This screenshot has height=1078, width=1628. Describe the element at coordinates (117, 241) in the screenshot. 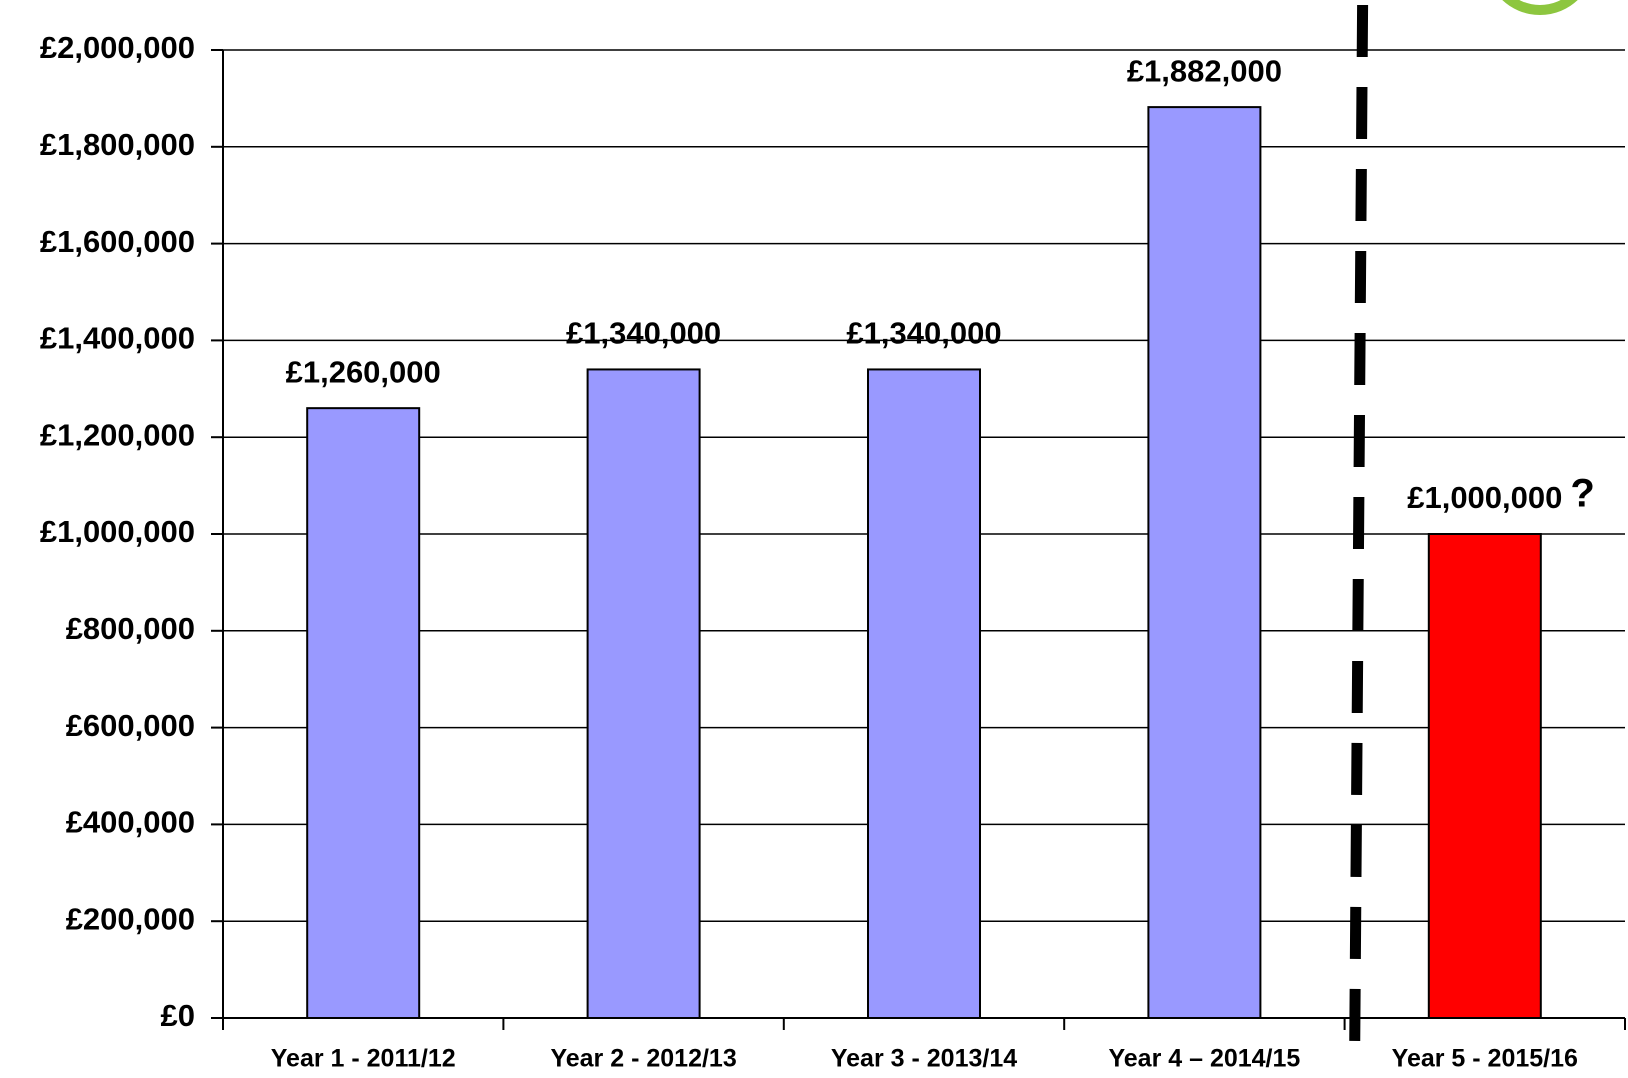

I see `y-tick-label: £1,600,000` at that location.